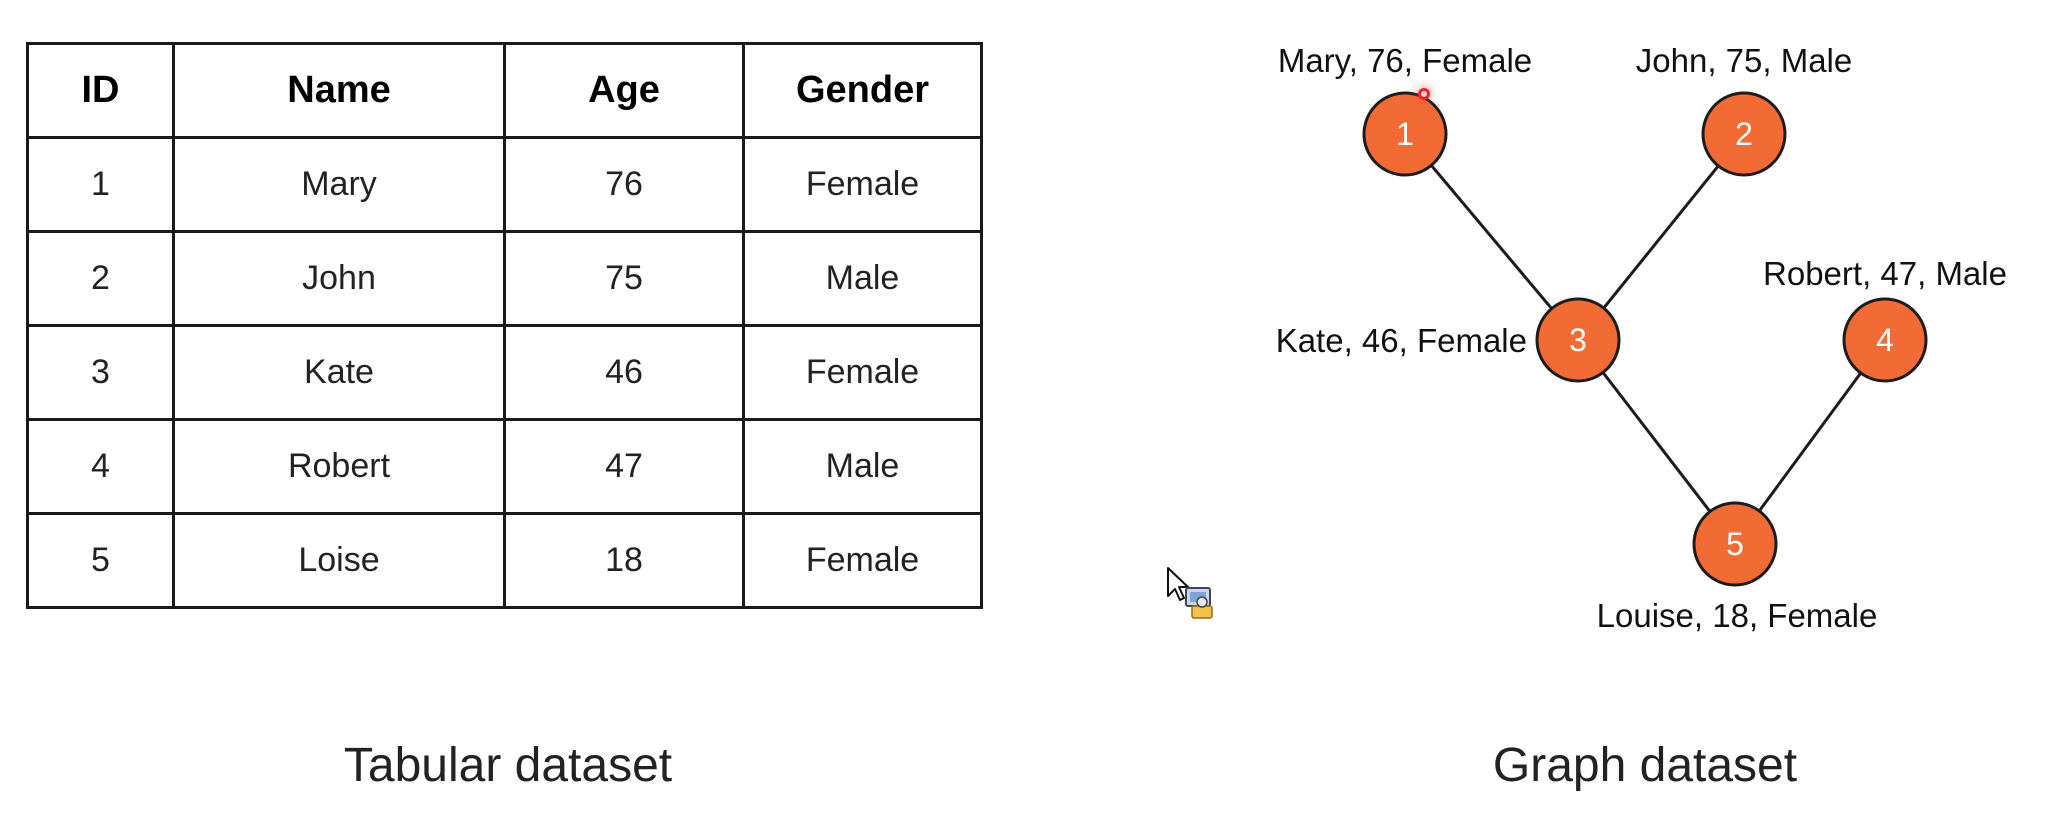 Image resolution: width=2058 pixels, height=820 pixels. What do you see at coordinates (339, 372) in the screenshot?
I see `cell-name: Kate` at bounding box center [339, 372].